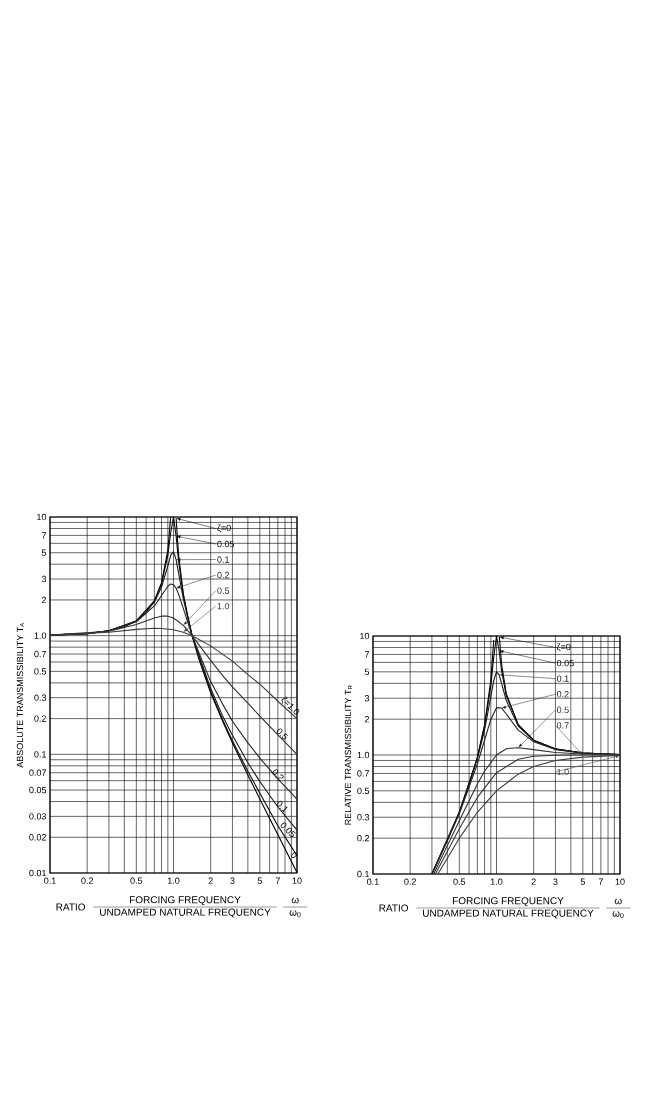 This screenshot has height=1096, width=649. Describe the element at coordinates (282, 806) in the screenshot. I see `annotation: 0.1` at that location.